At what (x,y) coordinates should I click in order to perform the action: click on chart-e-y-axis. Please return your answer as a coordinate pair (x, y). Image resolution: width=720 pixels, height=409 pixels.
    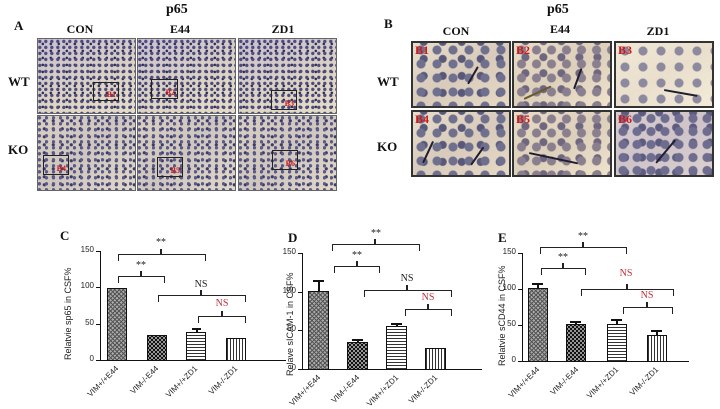
    Looking at the image, I should click on (522, 307).